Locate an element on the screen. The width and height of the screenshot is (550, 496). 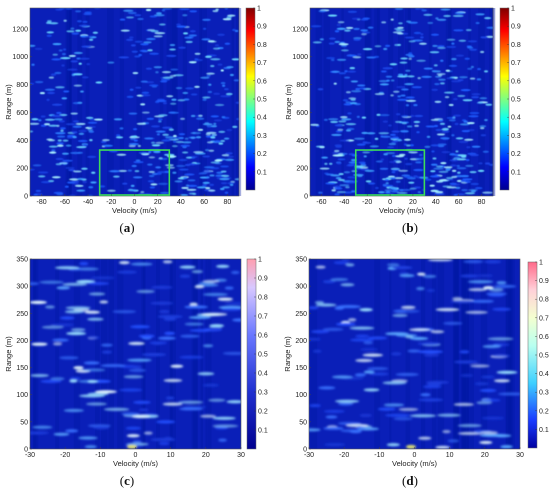
plot-frame is located at coordinates (401, 102).